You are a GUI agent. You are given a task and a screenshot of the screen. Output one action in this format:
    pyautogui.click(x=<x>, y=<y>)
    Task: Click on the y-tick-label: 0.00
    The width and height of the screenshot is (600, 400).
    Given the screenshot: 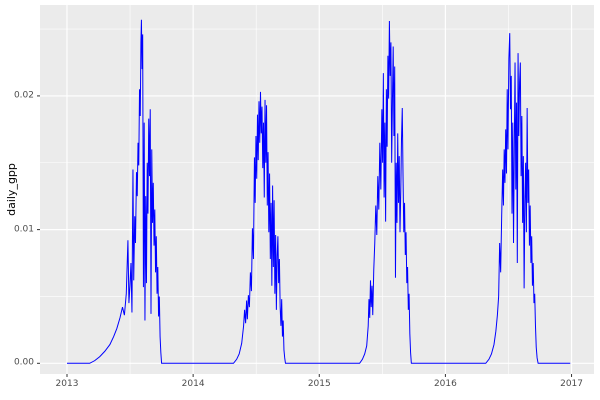 What is the action you would take?
    pyautogui.click(x=23, y=362)
    